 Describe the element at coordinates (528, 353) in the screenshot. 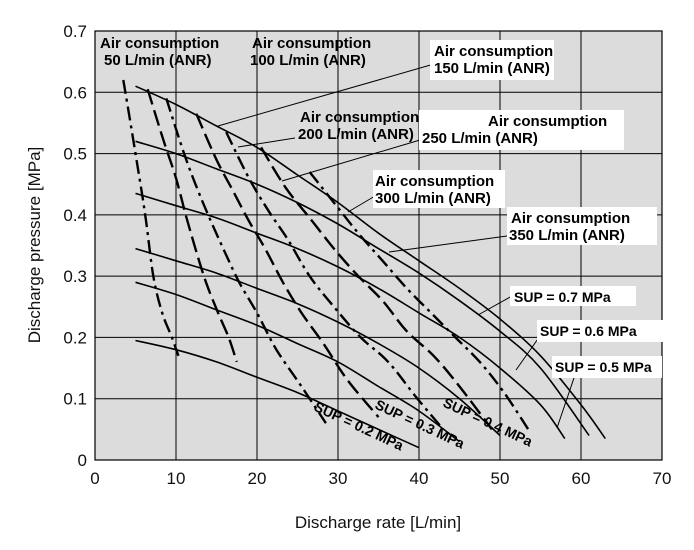

I see `leader-sup06` at that location.